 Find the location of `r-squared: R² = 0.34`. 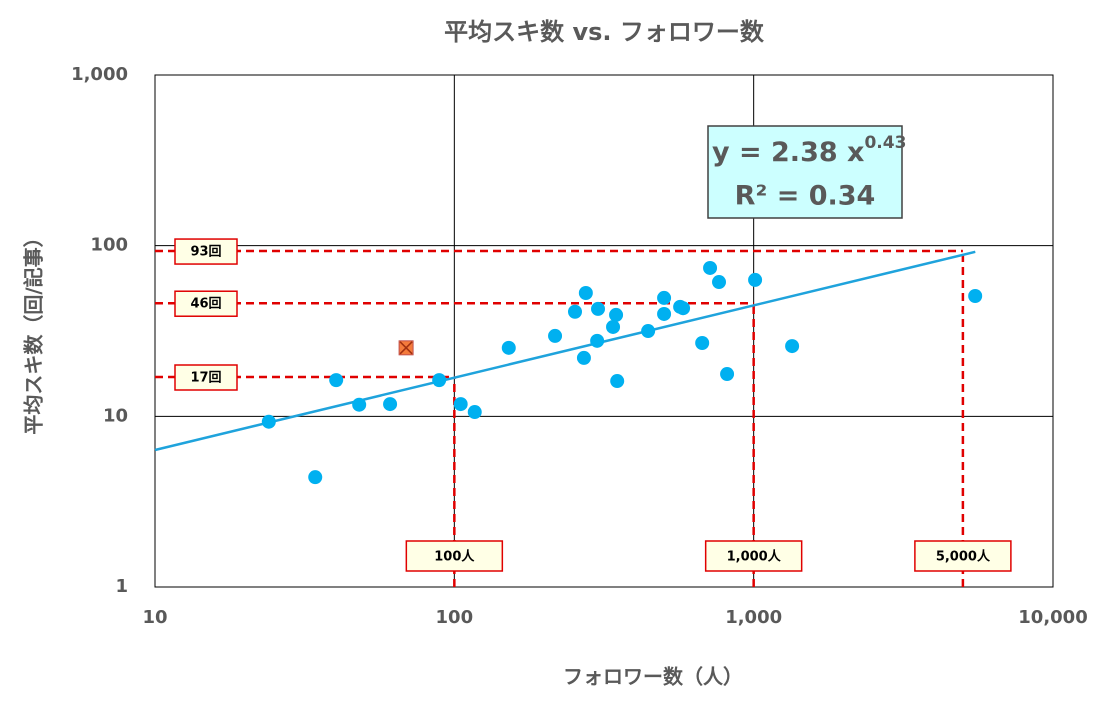

r-squared: R² = 0.34 is located at coordinates (805, 196).